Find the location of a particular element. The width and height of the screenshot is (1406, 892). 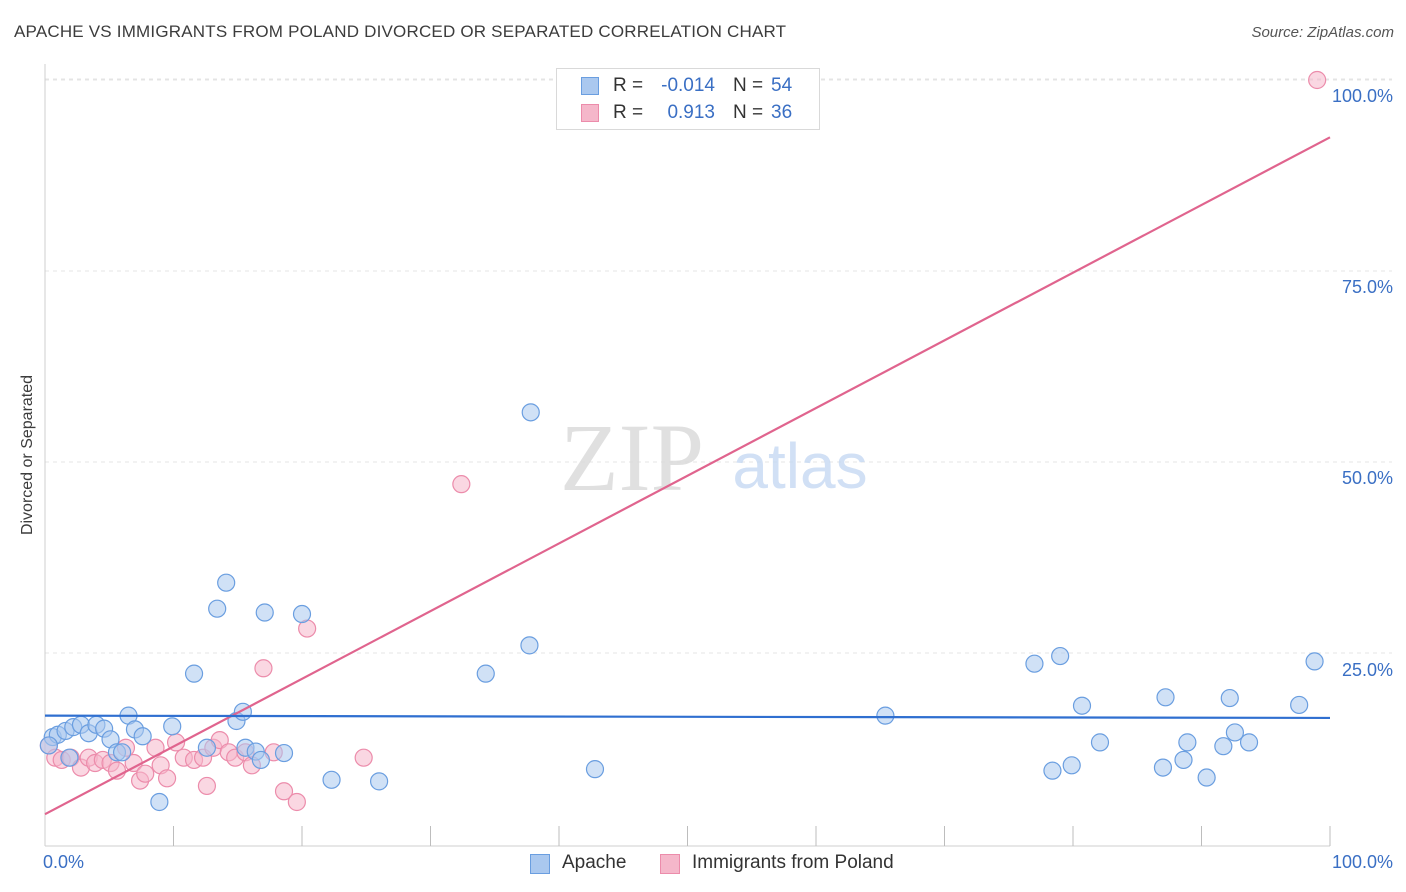

legend-label-poland: Immigrants from Poland is located at coordinates (793, 862).